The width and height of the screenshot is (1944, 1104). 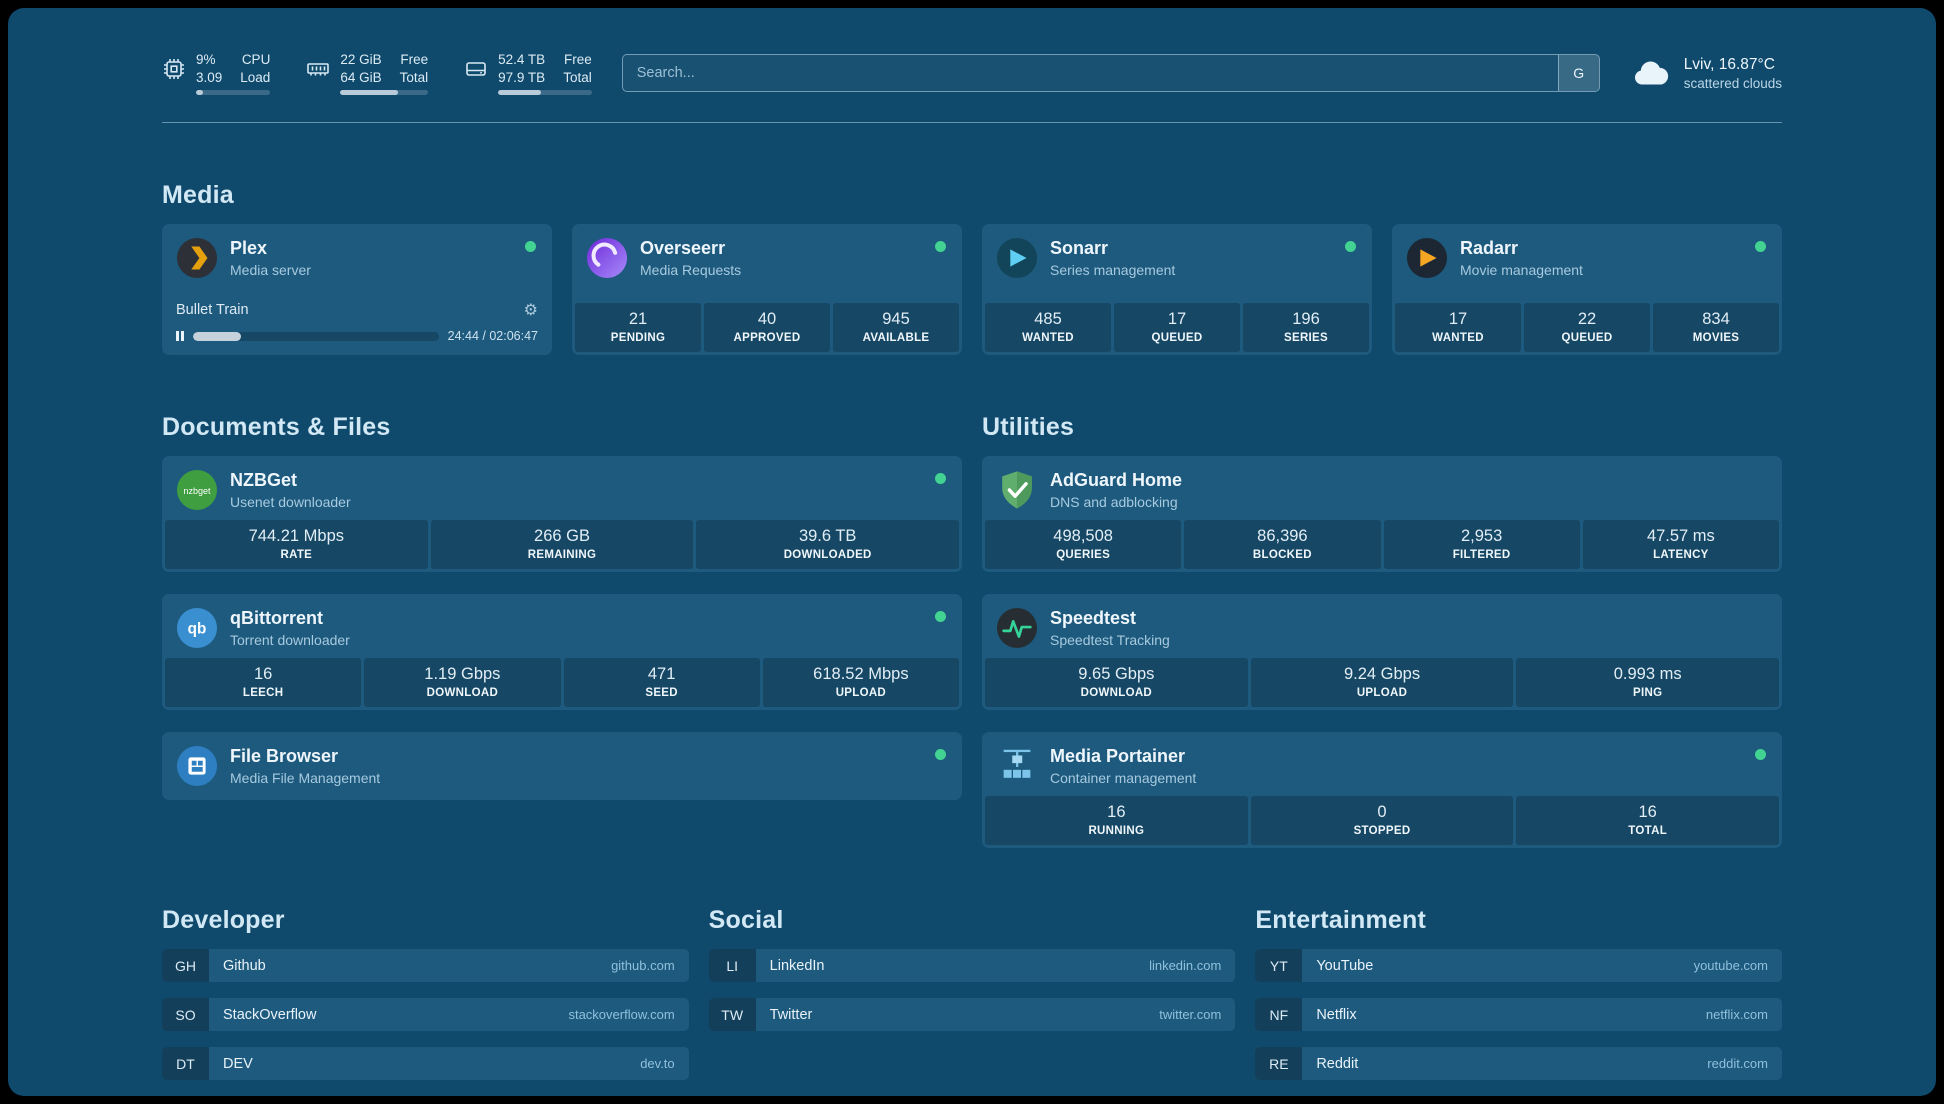 What do you see at coordinates (263, 480) in the screenshot?
I see `app-name: NZBGet` at bounding box center [263, 480].